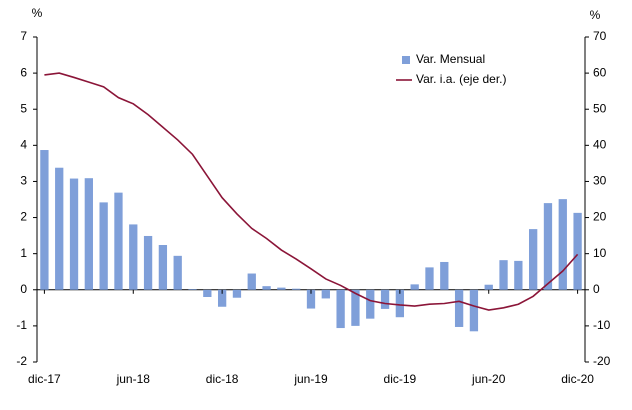 The width and height of the screenshot is (632, 410). Describe the element at coordinates (21, 325) in the screenshot. I see `y-tick-label: -1` at that location.